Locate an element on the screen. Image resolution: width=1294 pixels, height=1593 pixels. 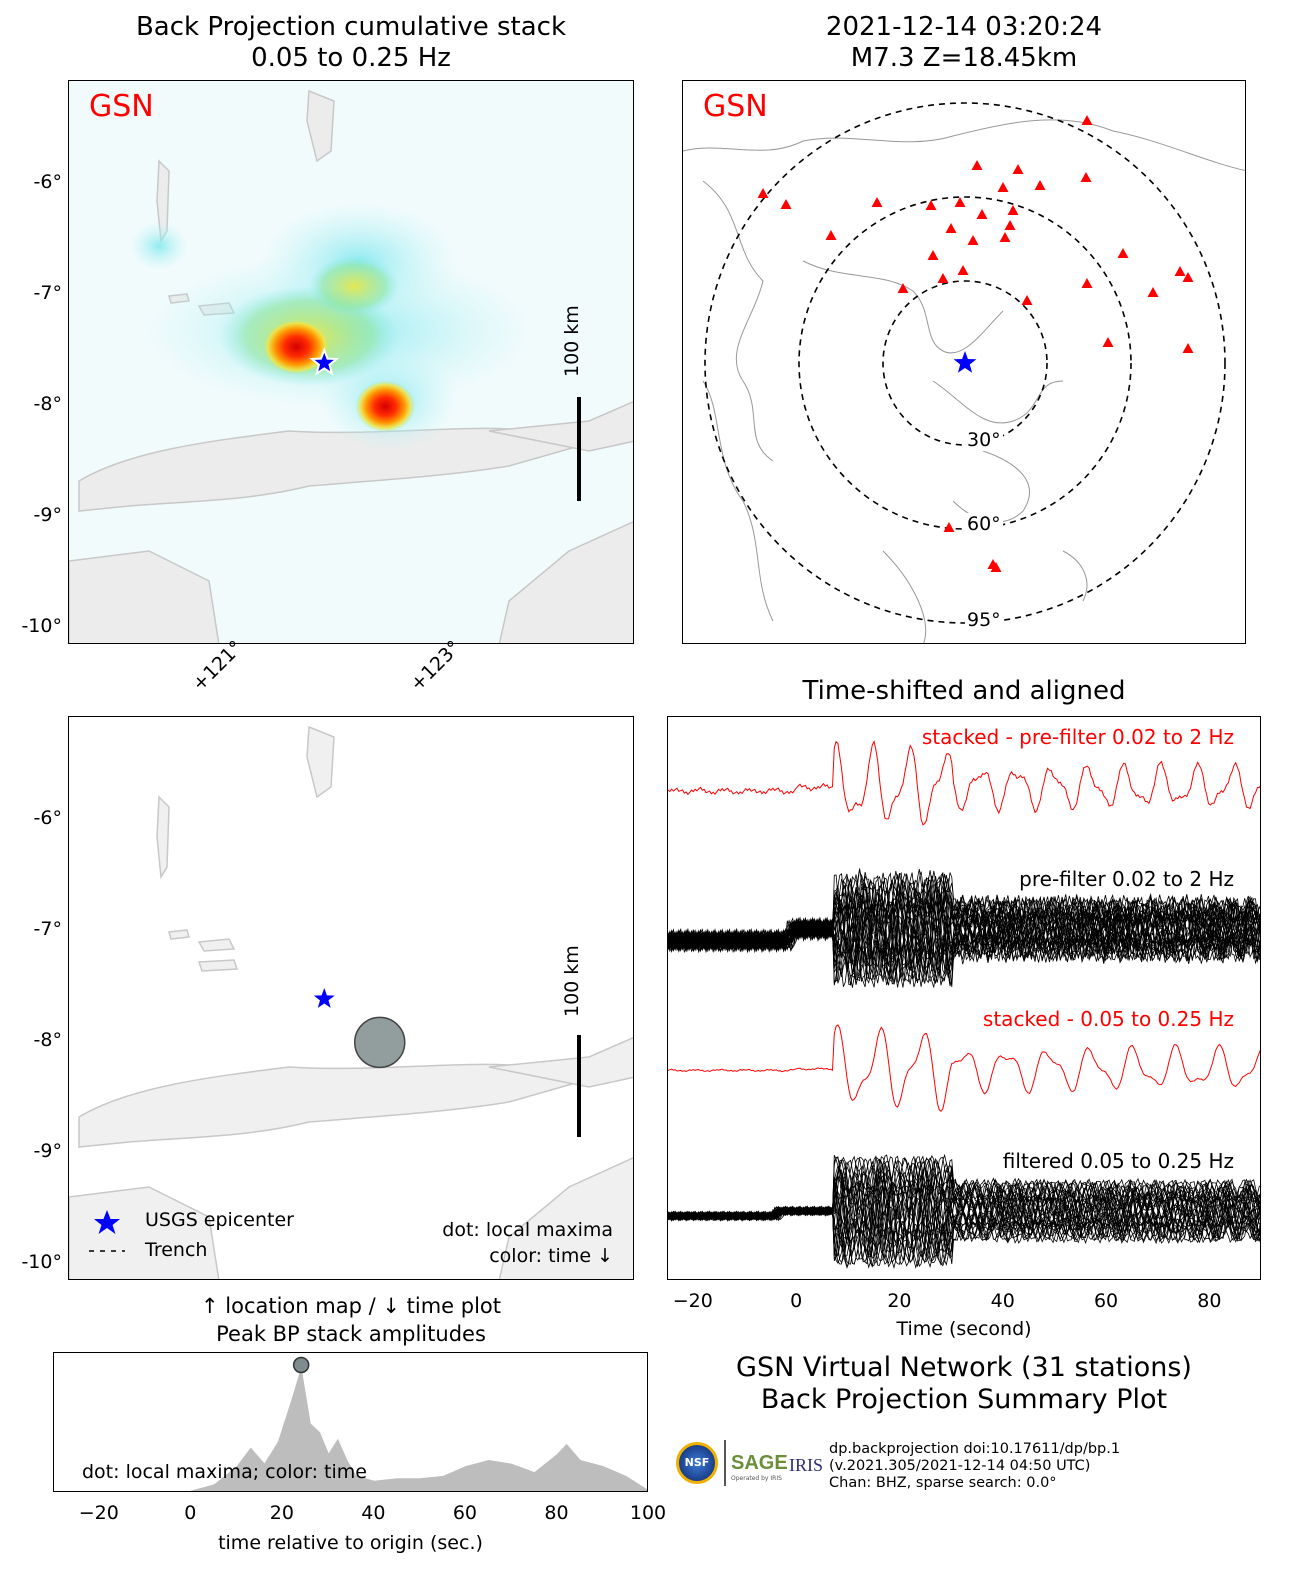
sage-logo: SAGE is located at coordinates (759, 1463).